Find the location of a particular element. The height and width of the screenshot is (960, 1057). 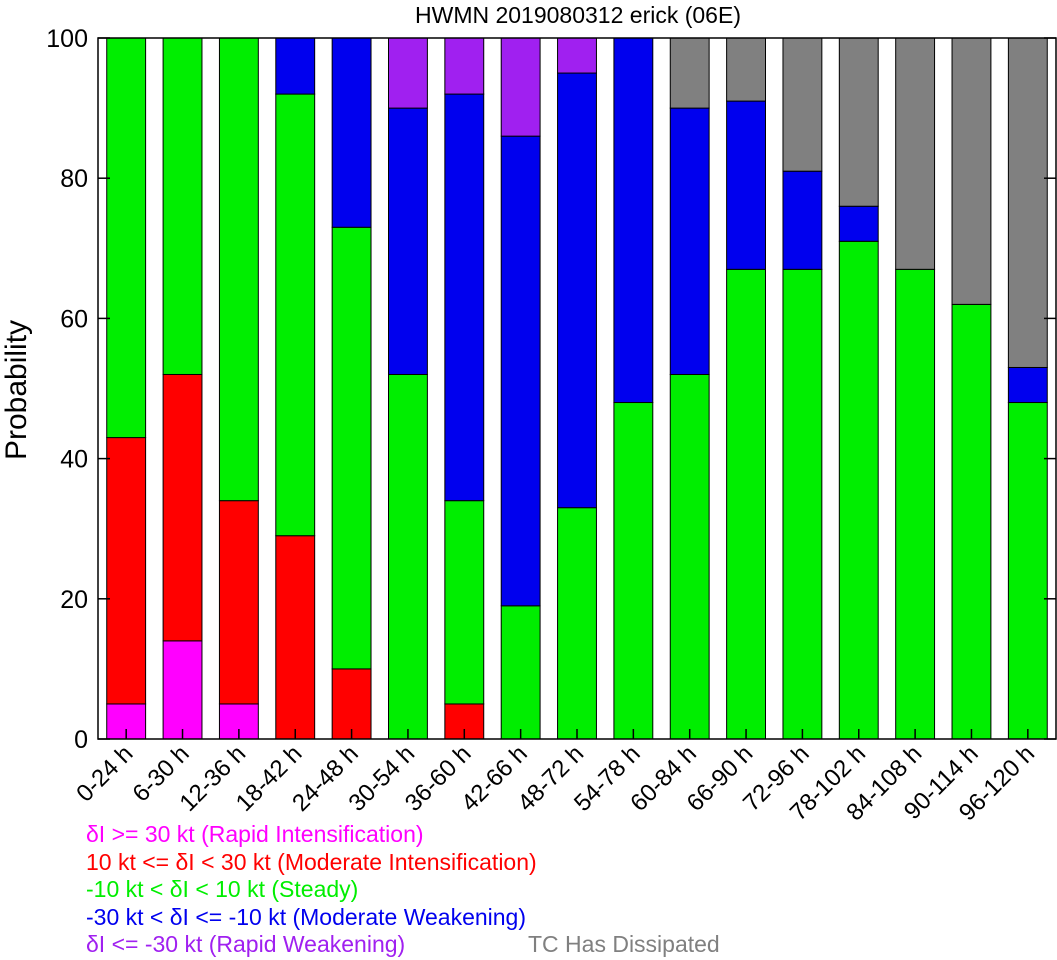

bar-segment-66-90h-s3 is located at coordinates (746, 185).